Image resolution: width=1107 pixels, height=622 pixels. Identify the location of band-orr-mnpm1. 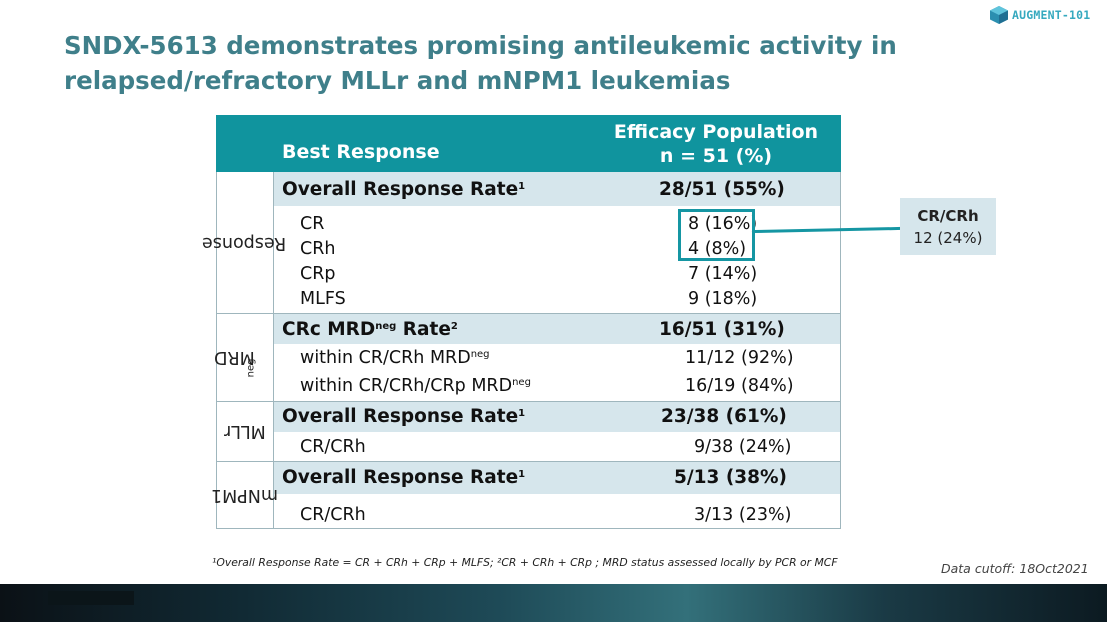
(557, 477).